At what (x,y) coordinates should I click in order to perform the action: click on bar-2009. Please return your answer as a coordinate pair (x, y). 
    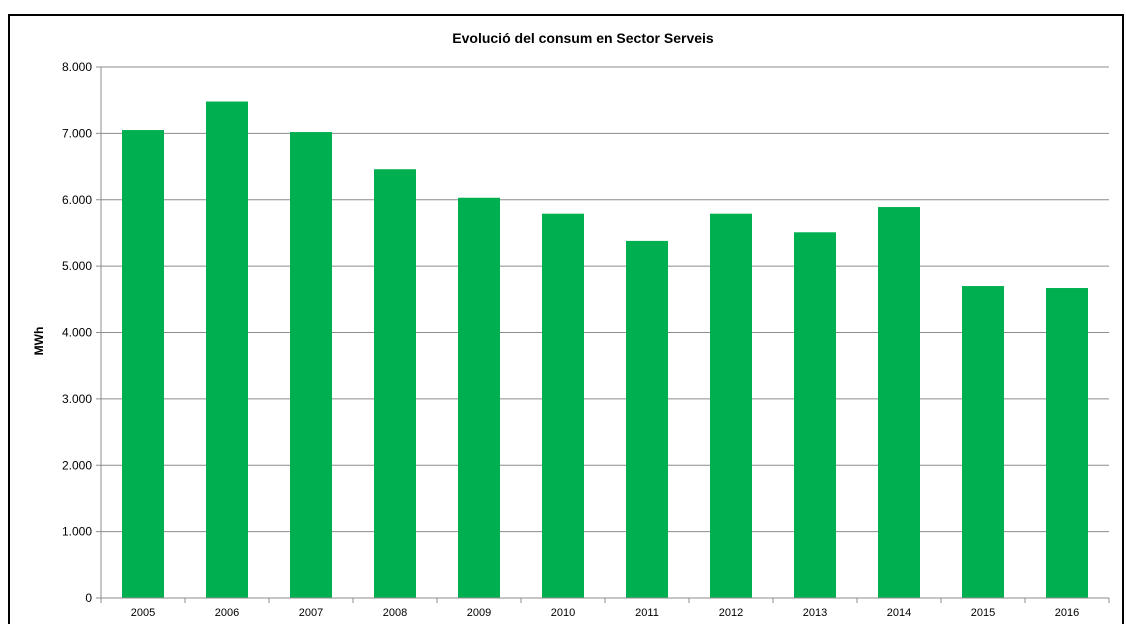
    Looking at the image, I should click on (479, 398).